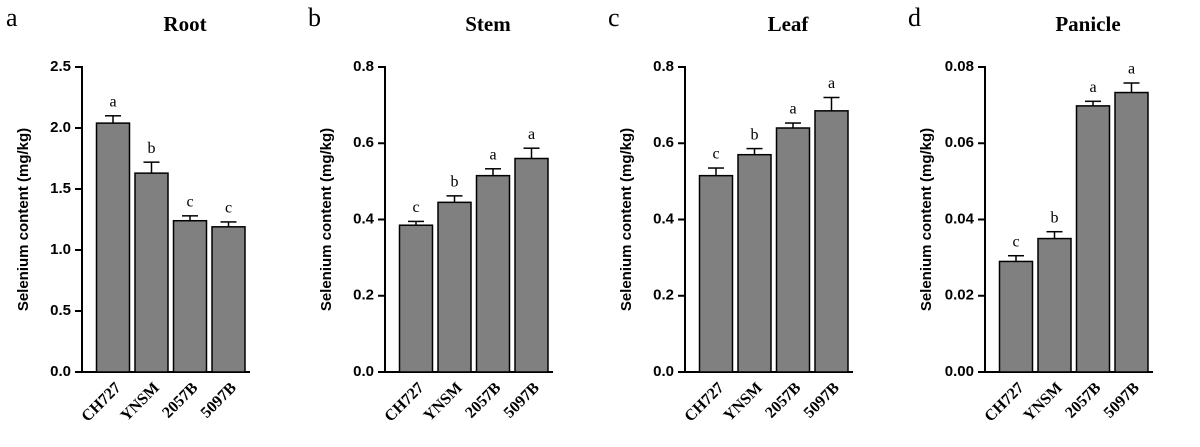 The image size is (1200, 447). I want to click on panel-label: d, so click(914, 17).